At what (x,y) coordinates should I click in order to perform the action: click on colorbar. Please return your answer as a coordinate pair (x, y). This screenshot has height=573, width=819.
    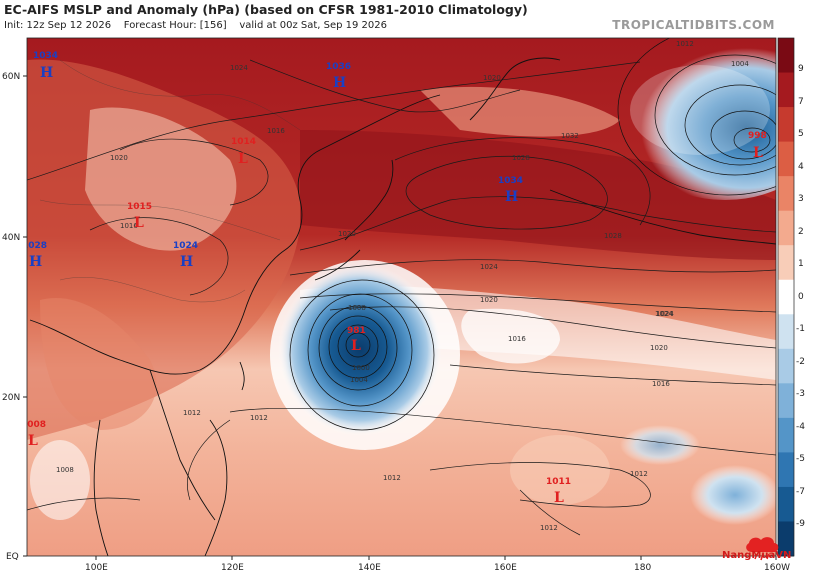
    Looking at the image, I should click on (786, 297).